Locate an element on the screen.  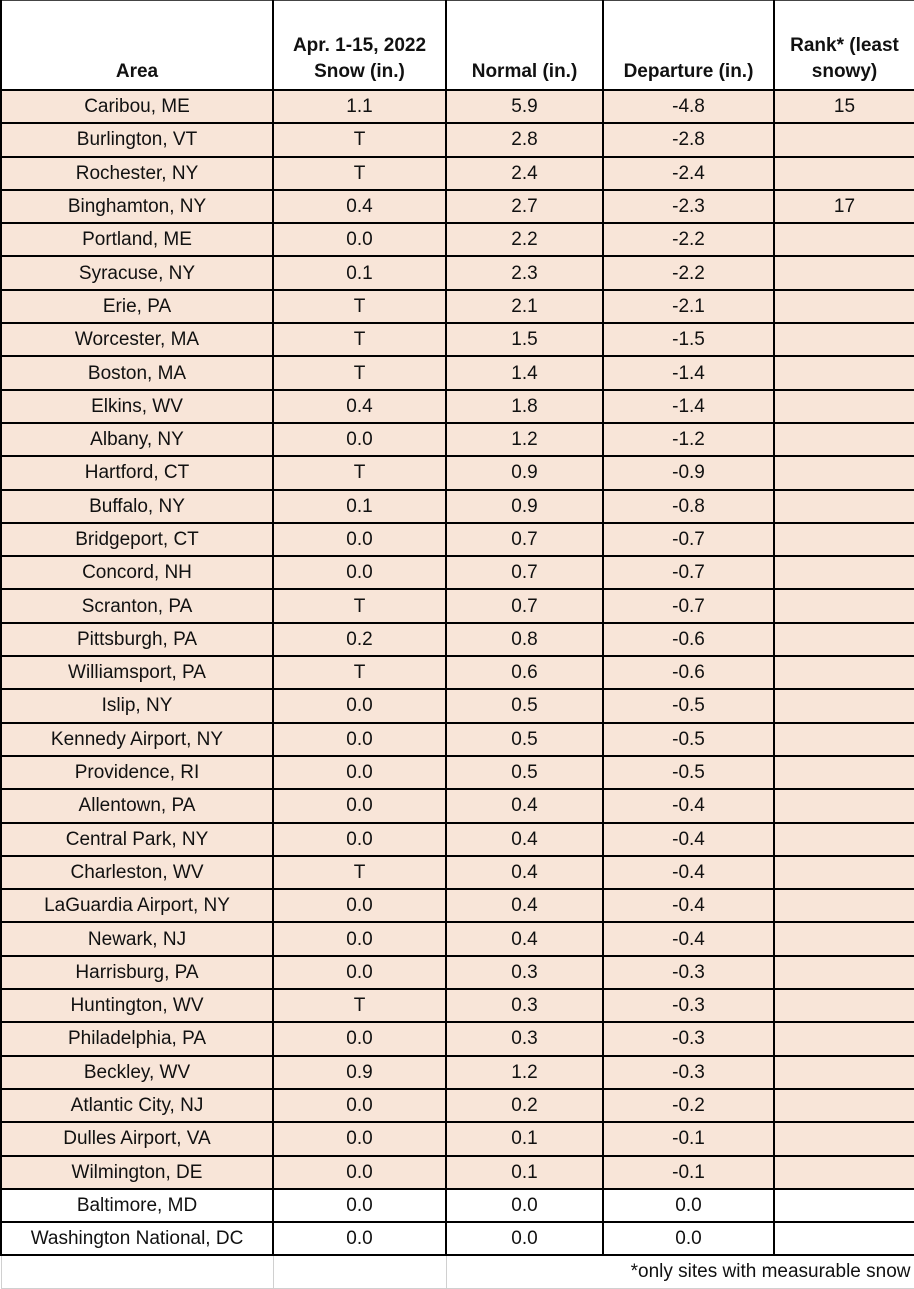
cell-snow: 0.9 is located at coordinates (359, 1072).